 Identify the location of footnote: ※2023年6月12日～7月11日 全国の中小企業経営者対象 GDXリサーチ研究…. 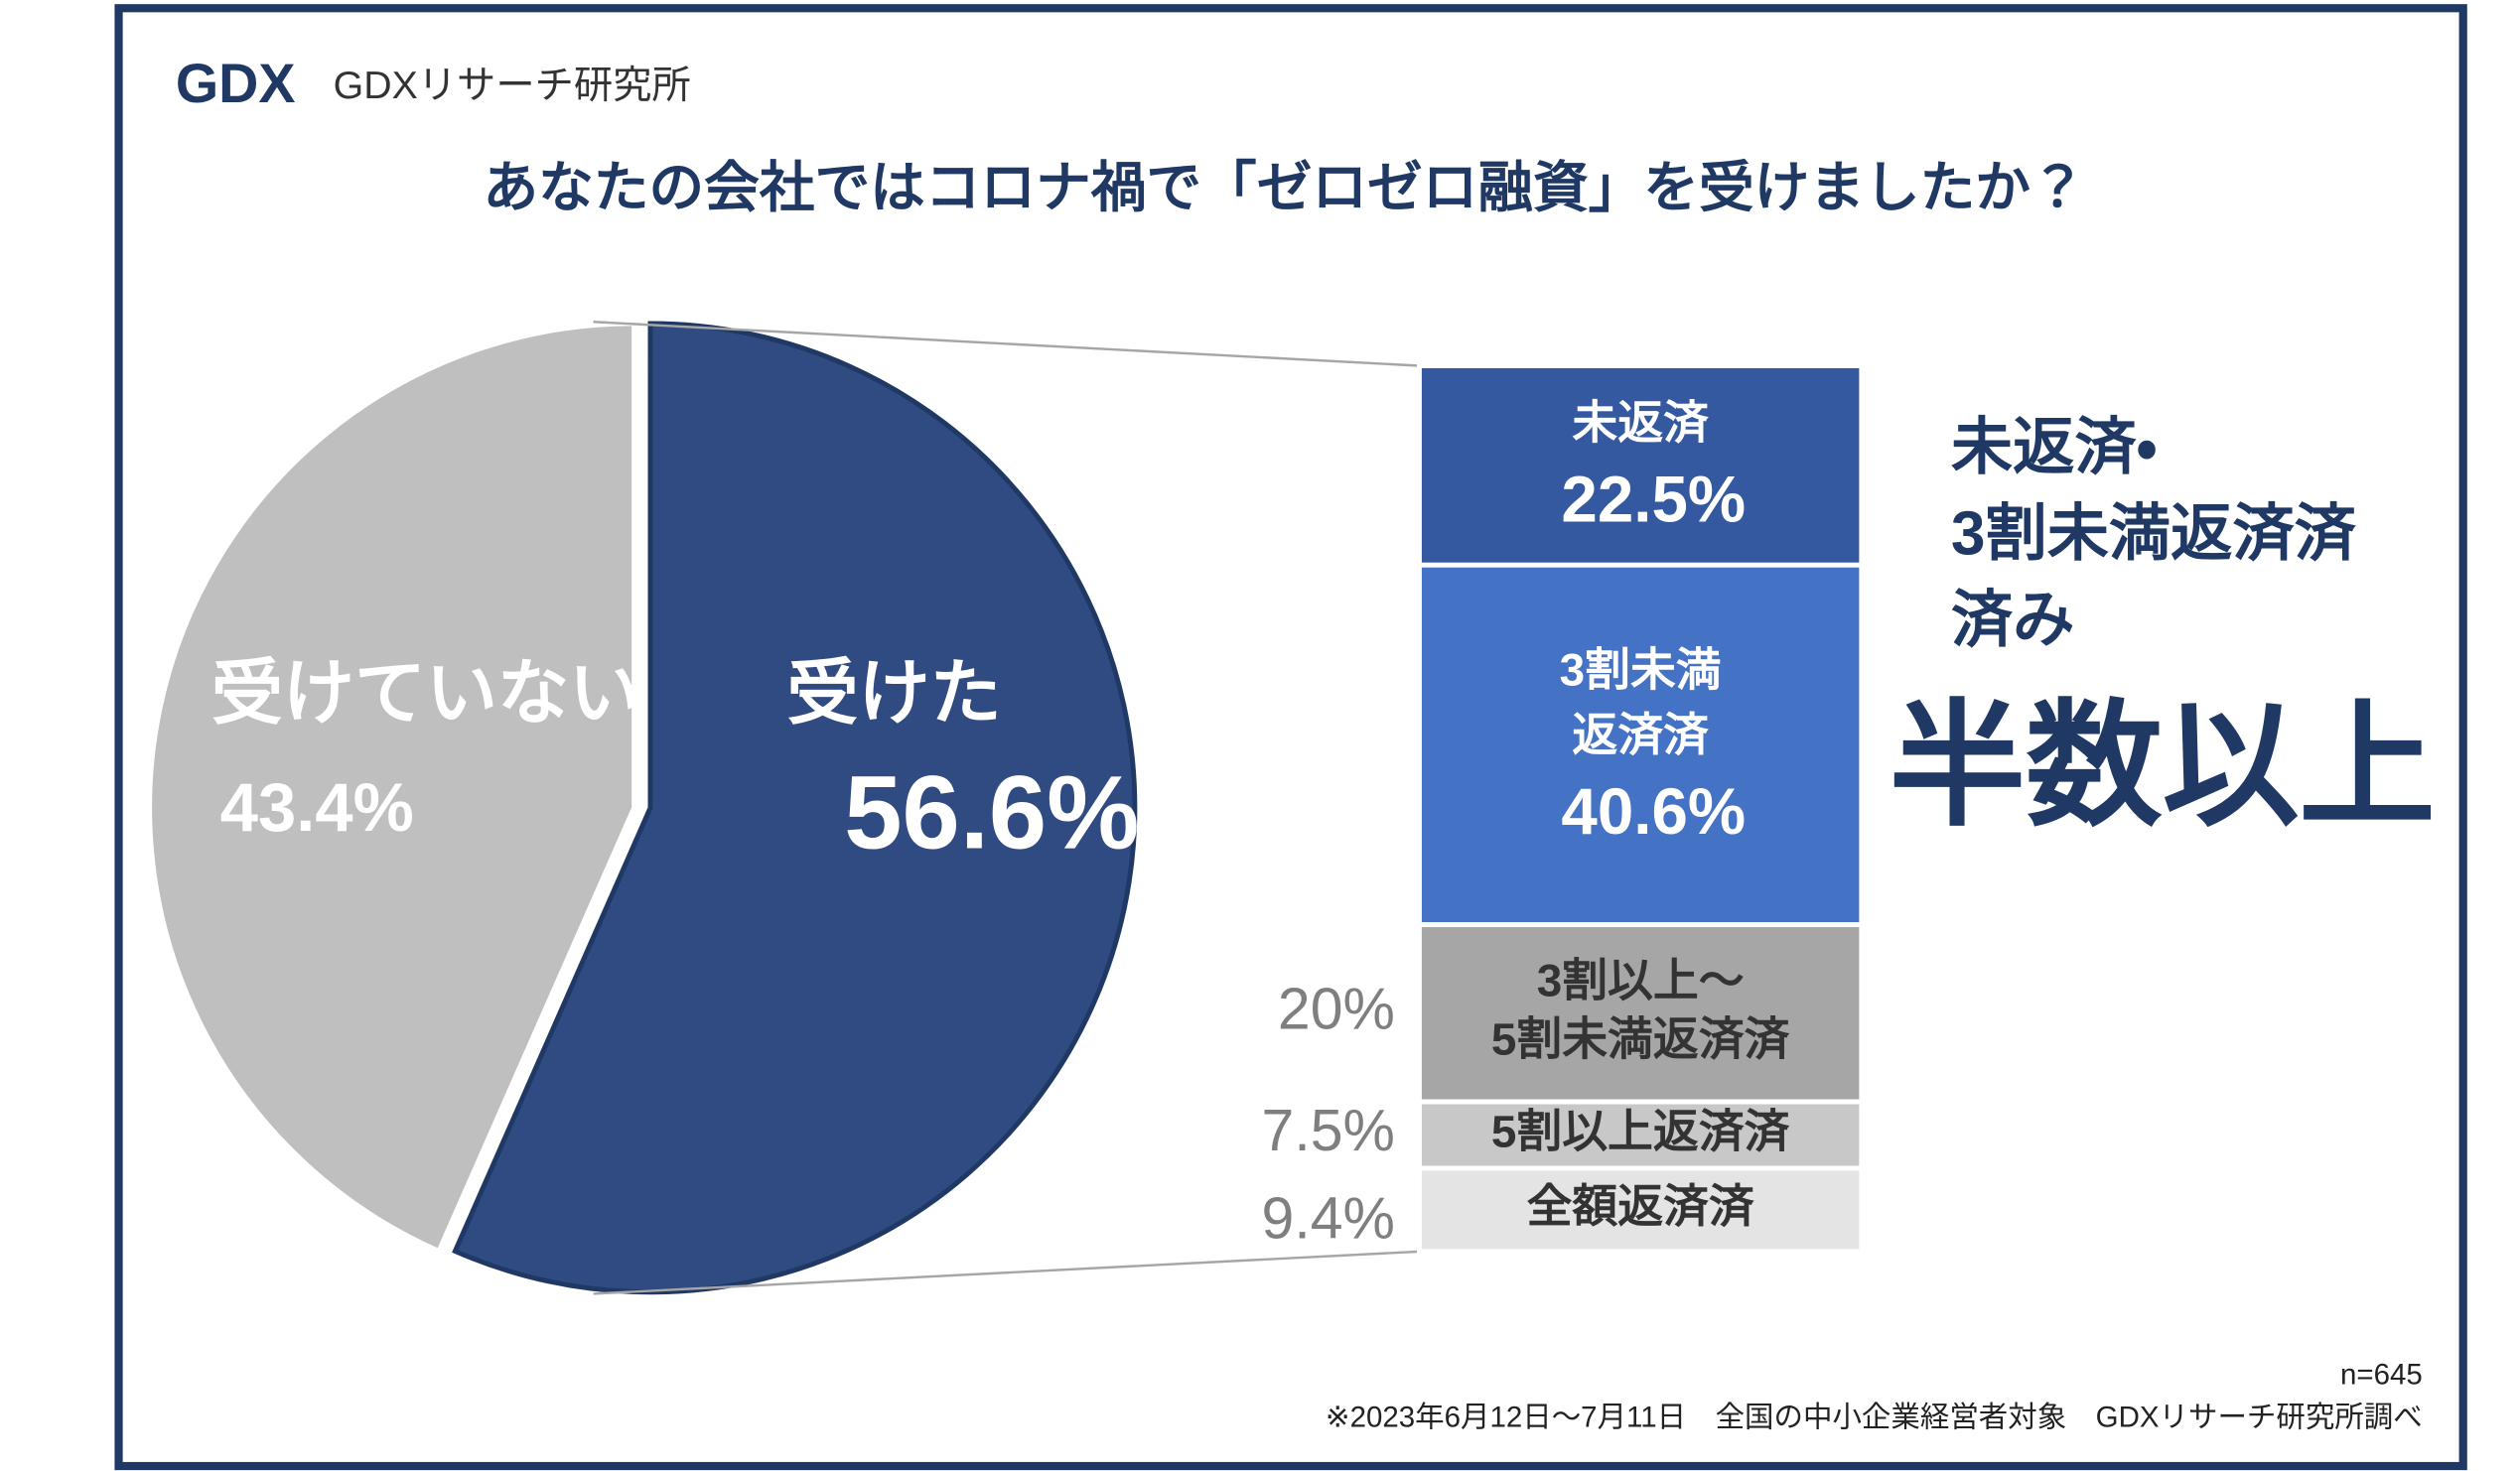
(1874, 1417).